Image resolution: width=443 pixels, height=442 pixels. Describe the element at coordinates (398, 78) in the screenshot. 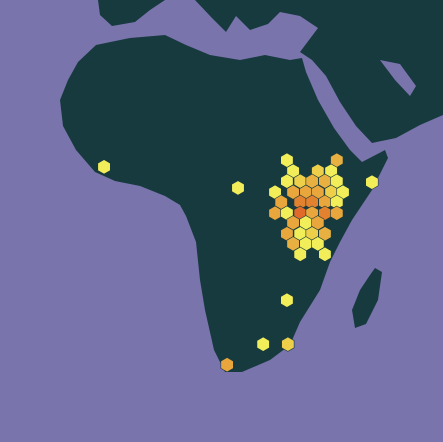

I see `persian-gulf` at that location.